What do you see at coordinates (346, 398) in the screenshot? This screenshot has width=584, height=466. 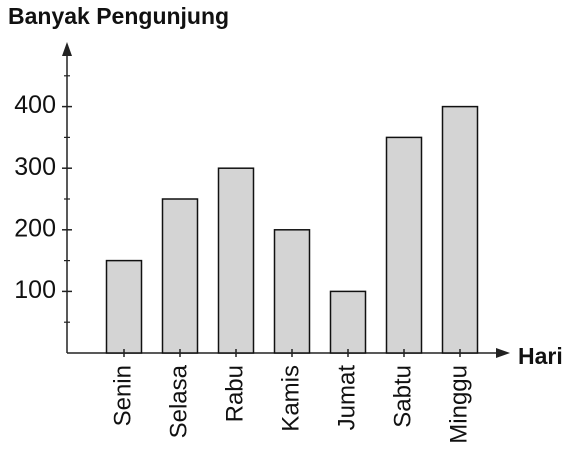 I see `x-tick-label: Jumat` at bounding box center [346, 398].